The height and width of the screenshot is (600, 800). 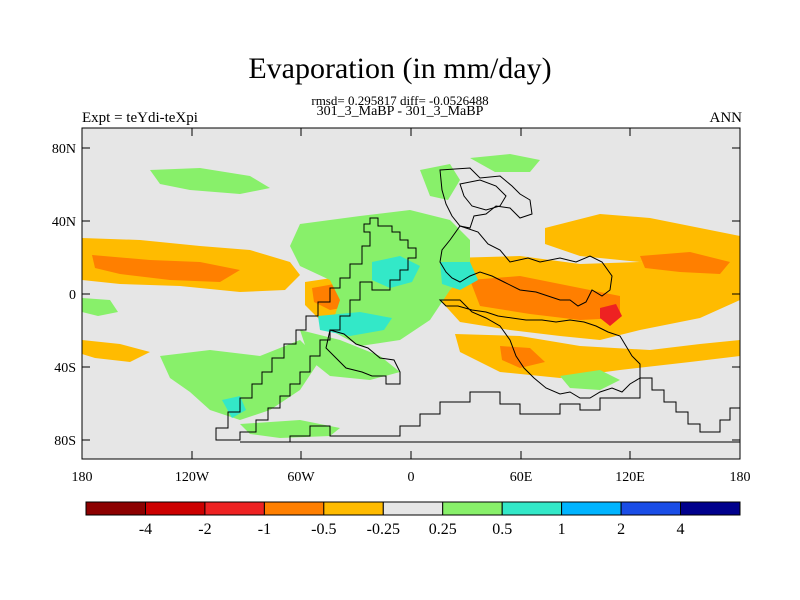 I want to click on lon-label-60e: 60E, so click(x=521, y=477).